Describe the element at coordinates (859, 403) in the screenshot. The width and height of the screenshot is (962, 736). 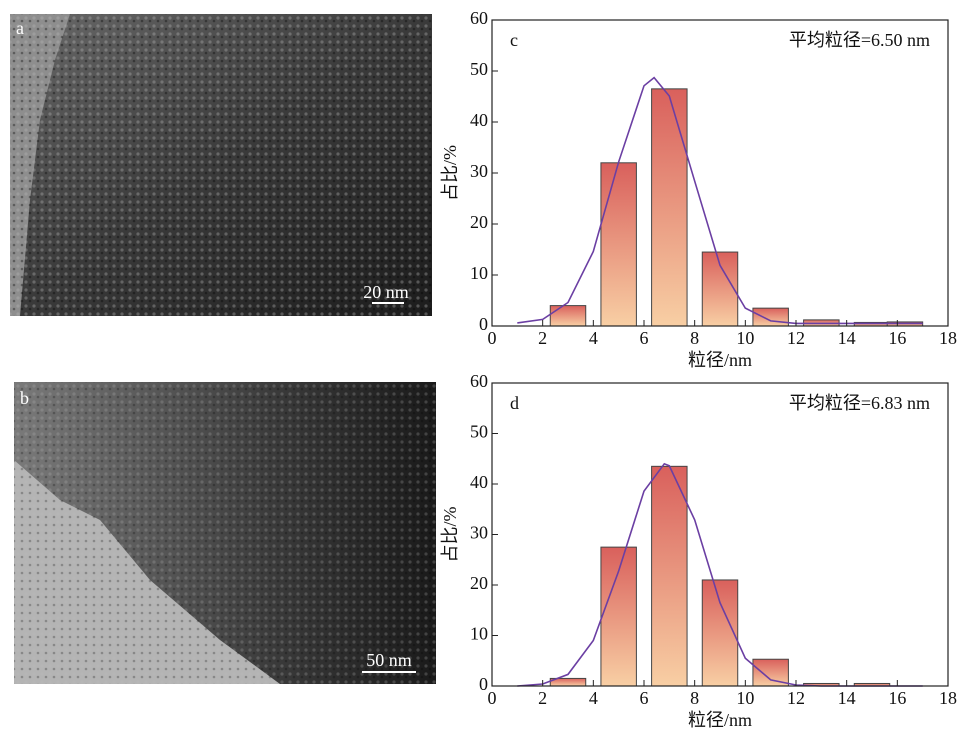
I see `annotation: 平均粒径=6.83 nm` at that location.